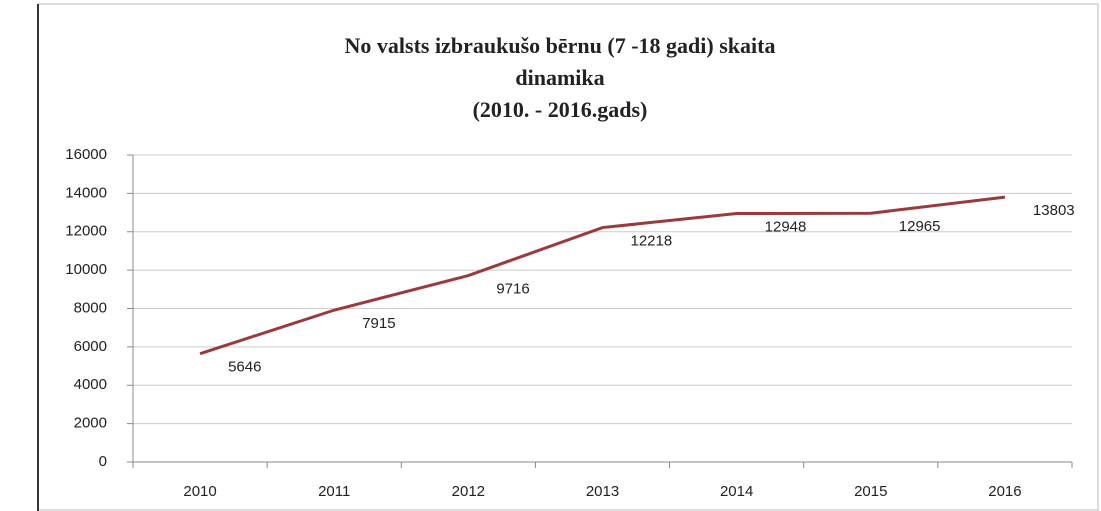  Describe the element at coordinates (652, 241) in the screenshot. I see `data-label: 12218` at that location.